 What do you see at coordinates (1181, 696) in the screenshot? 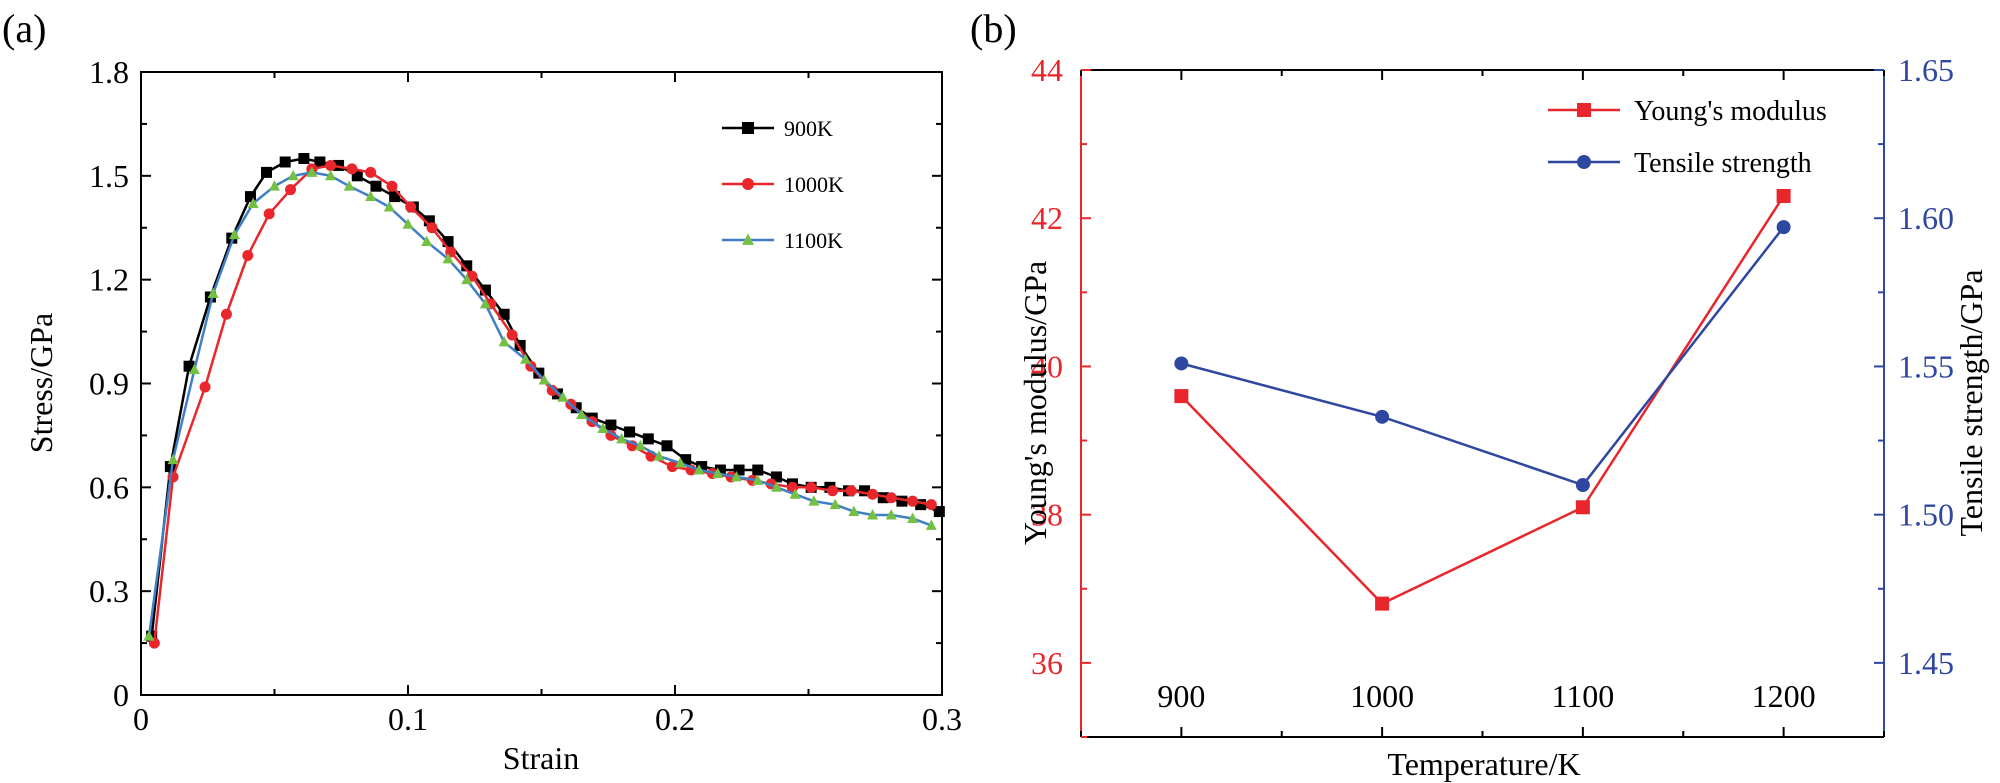
I see `x-tick-label: 900` at bounding box center [1181, 696].